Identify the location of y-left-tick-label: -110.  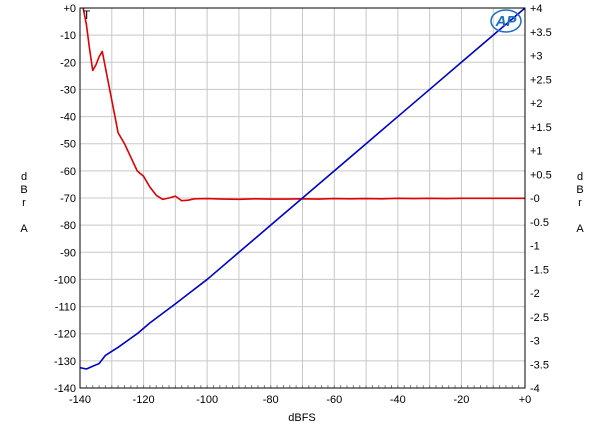
(65, 308).